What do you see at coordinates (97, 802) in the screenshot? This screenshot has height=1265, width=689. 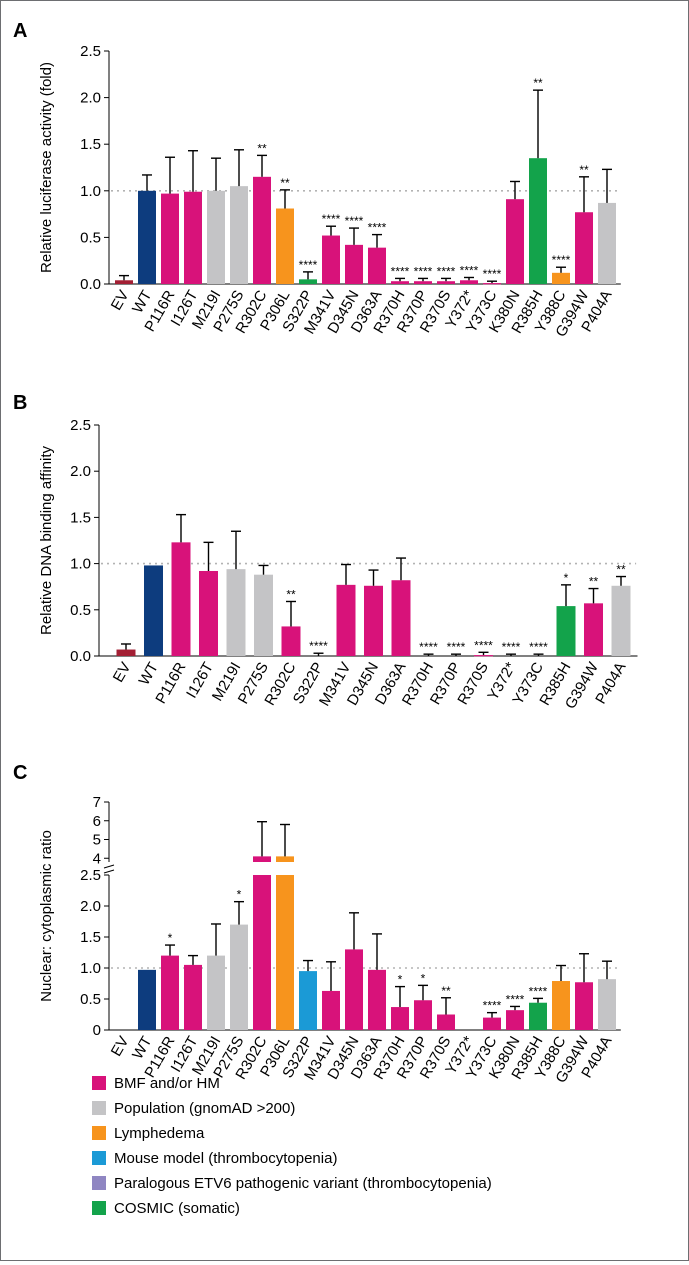 I see `y-tick-label: 7` at bounding box center [97, 802].